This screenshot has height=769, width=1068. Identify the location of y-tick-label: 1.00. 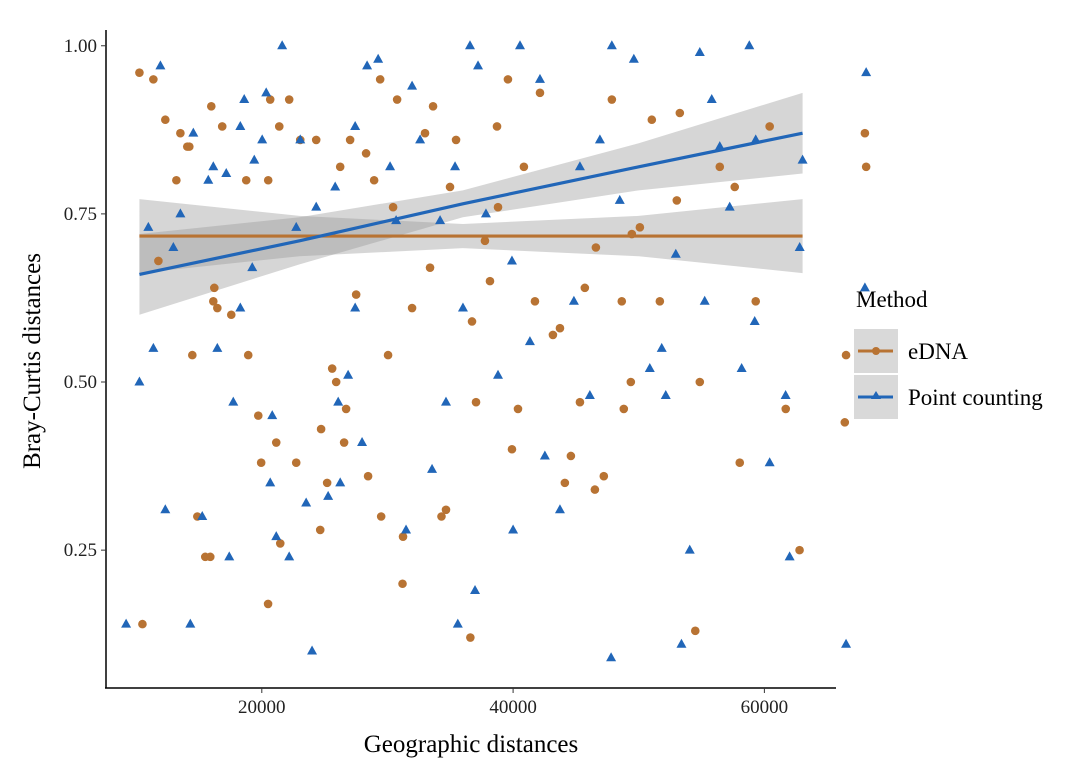
(80, 46).